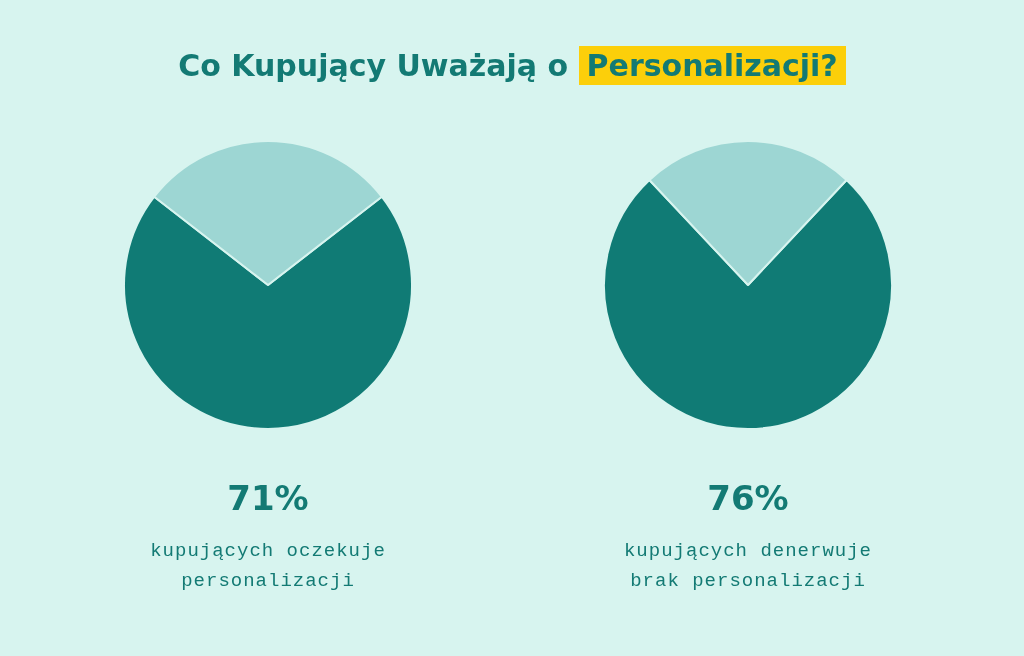 The height and width of the screenshot is (656, 1024). Describe the element at coordinates (747, 566) in the screenshot. I see `text: kupujących denerwuje brak personalizacji` at that location.